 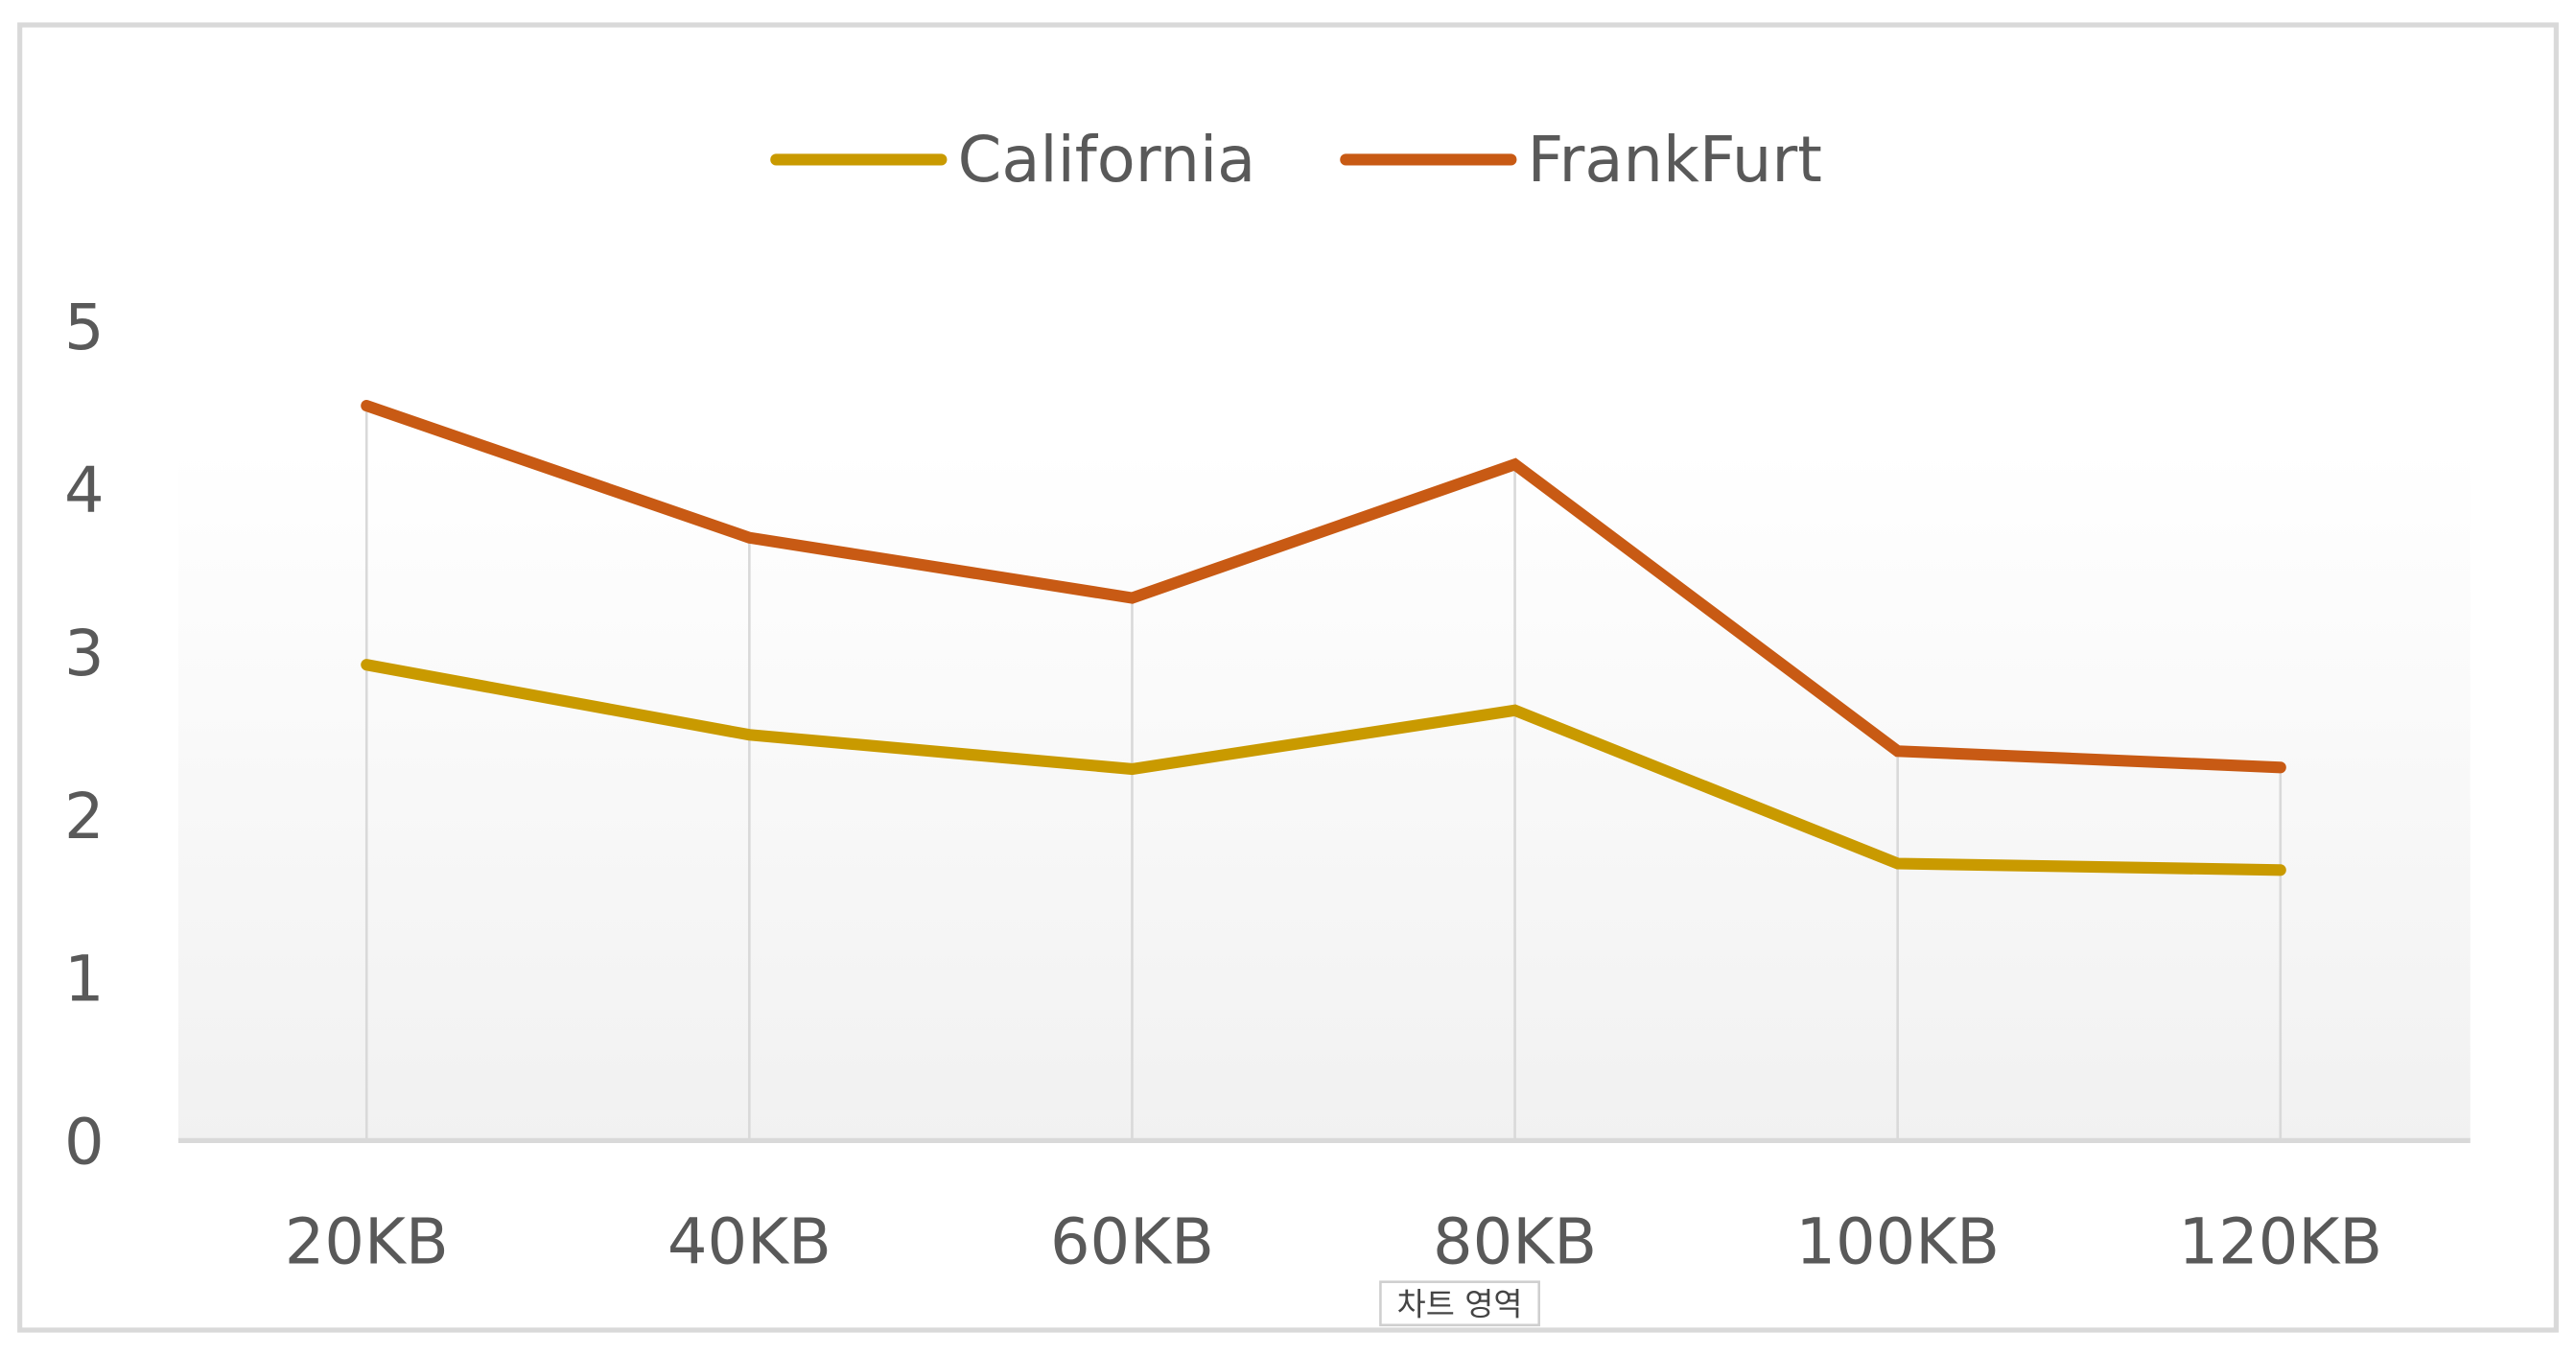 What do you see at coordinates (749, 1242) in the screenshot?
I see `x-tick-label: 40KB` at bounding box center [749, 1242].